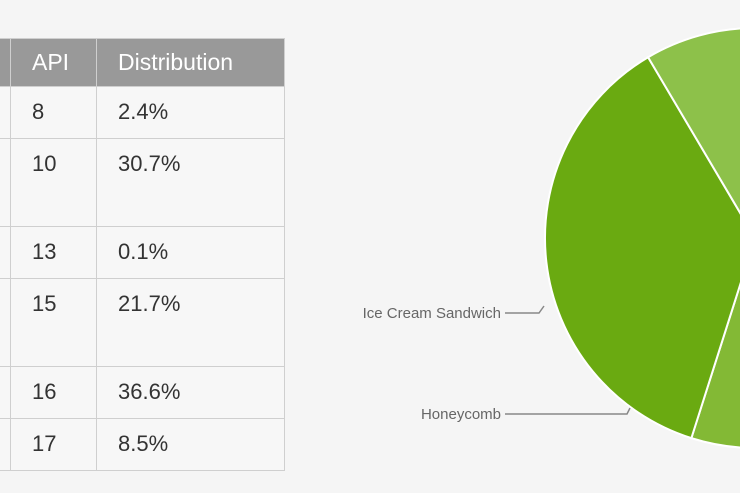  What do you see at coordinates (53, 444) in the screenshot?
I see `api-cell: 17` at bounding box center [53, 444].